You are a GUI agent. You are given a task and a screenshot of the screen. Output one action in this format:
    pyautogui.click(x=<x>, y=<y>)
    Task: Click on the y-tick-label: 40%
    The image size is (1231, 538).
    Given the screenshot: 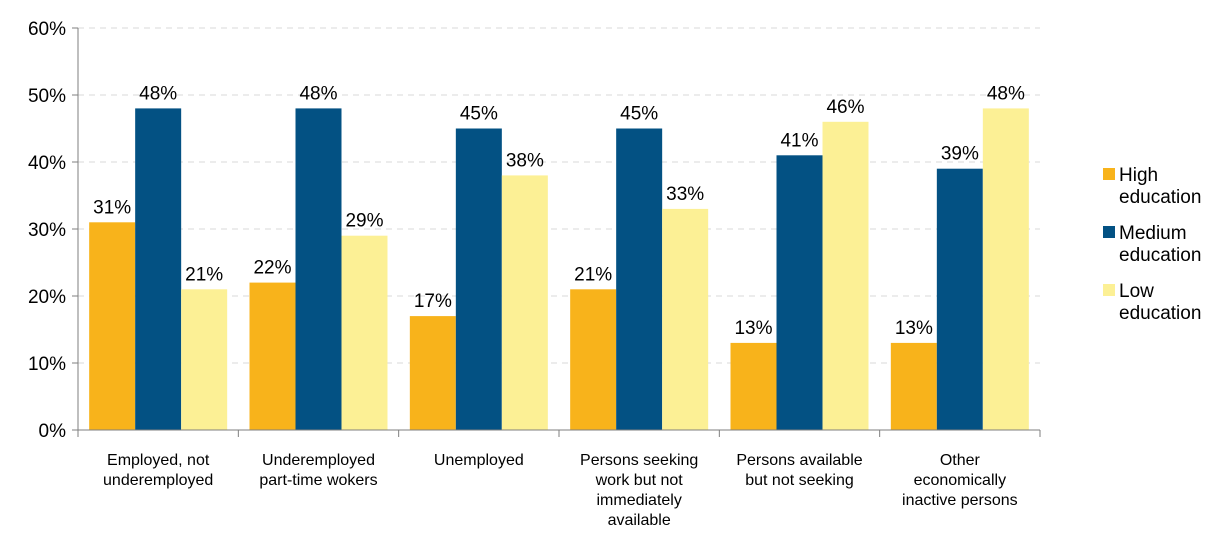 What is the action you would take?
    pyautogui.click(x=47, y=163)
    